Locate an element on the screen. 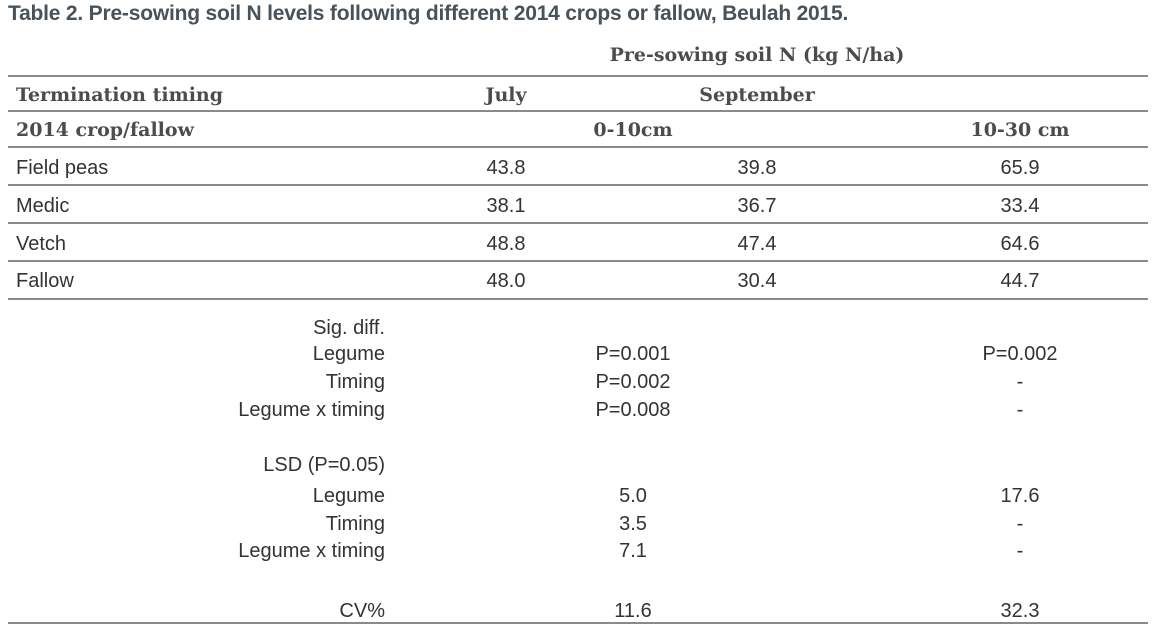 The height and width of the screenshot is (635, 1156). table-row: Vetch 48.8 47.4 64.6 is located at coordinates (578, 246).